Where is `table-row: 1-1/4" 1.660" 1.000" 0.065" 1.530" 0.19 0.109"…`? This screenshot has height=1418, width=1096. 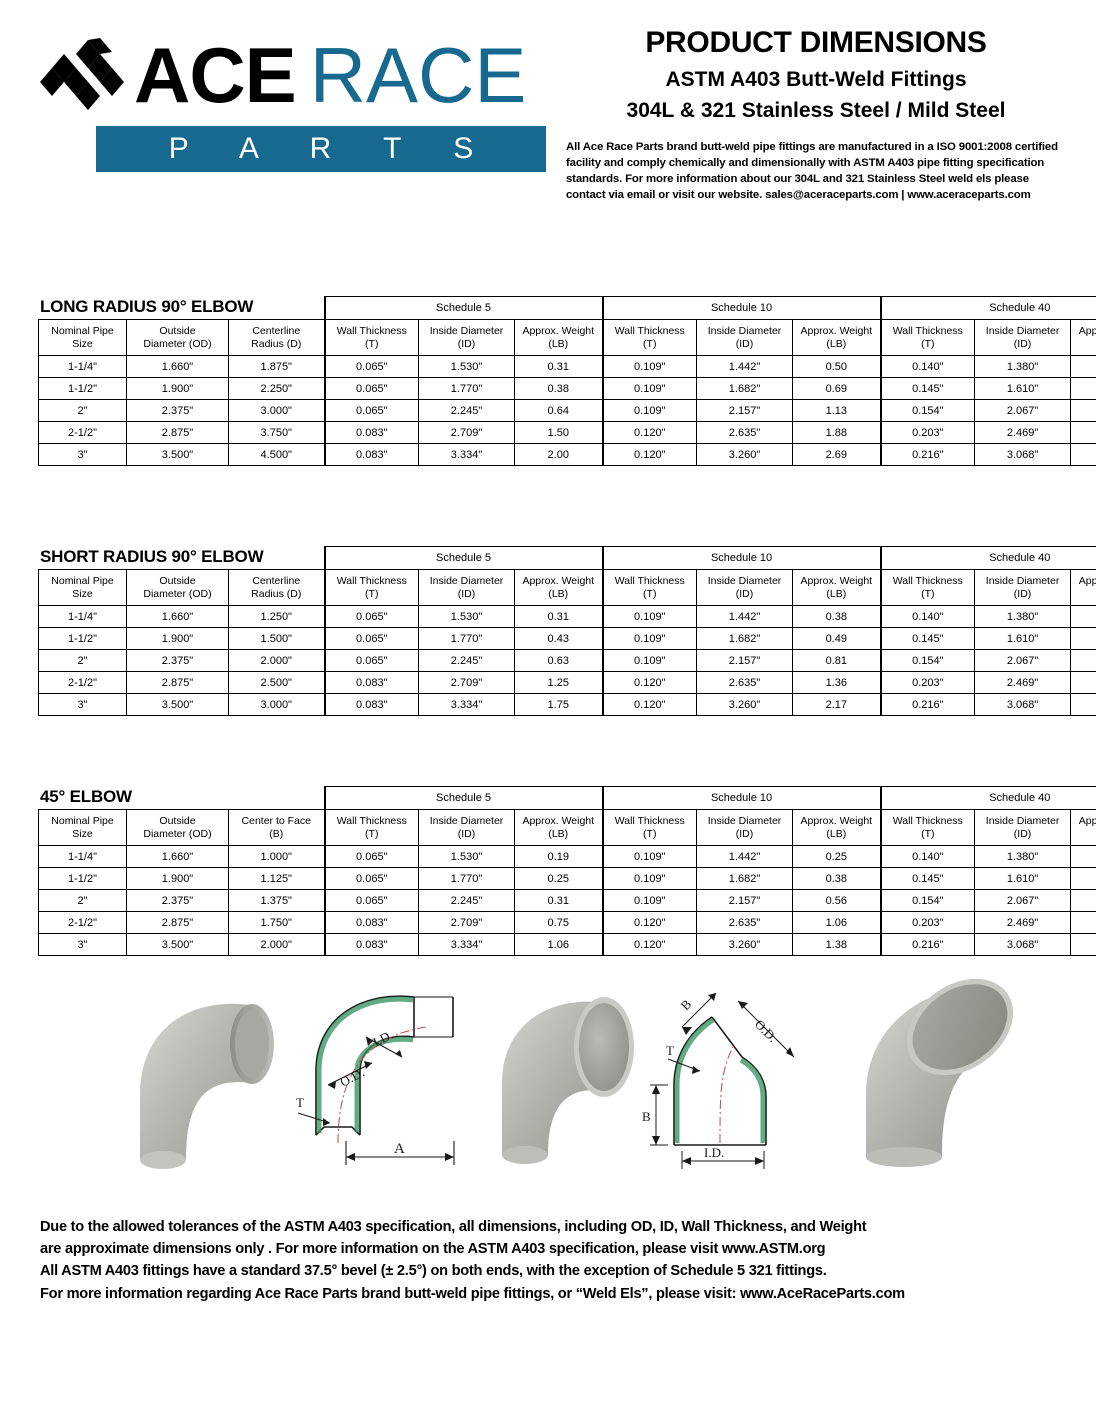 table-row: 1-1/4" 1.660" 1.000" 0.065" 1.530" 0.19 0.109"… is located at coordinates (567, 856).